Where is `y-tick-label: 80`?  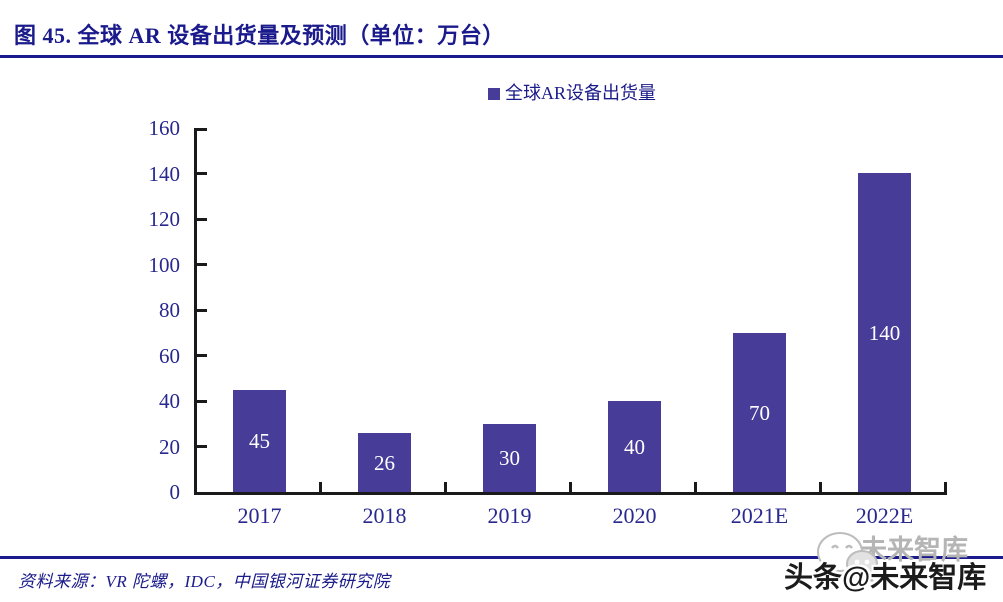
y-tick-label: 80 is located at coordinates (169, 310).